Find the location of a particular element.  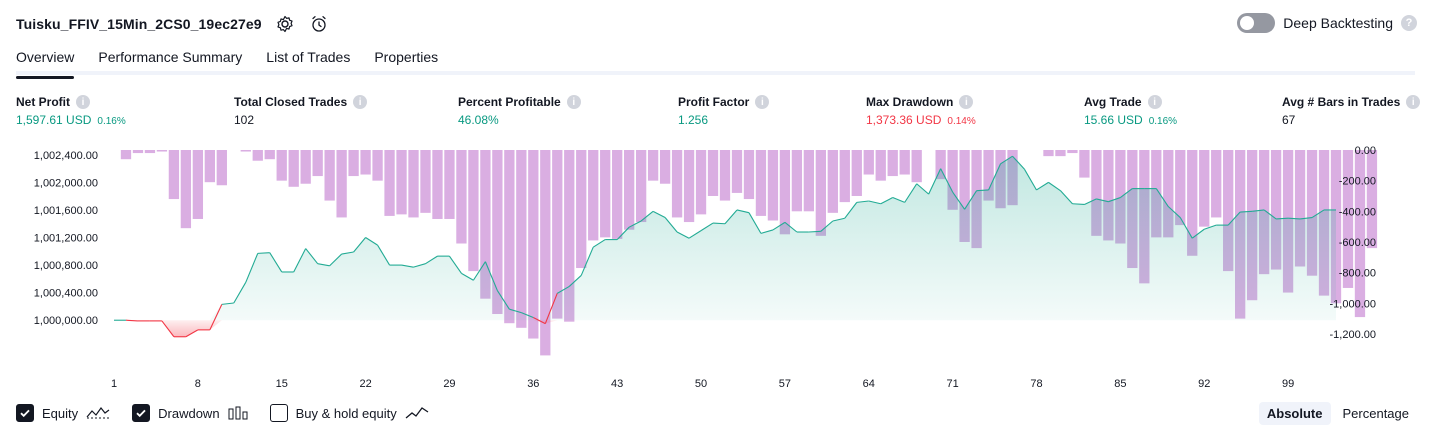

stat-value: 1.256 is located at coordinates (693, 120).